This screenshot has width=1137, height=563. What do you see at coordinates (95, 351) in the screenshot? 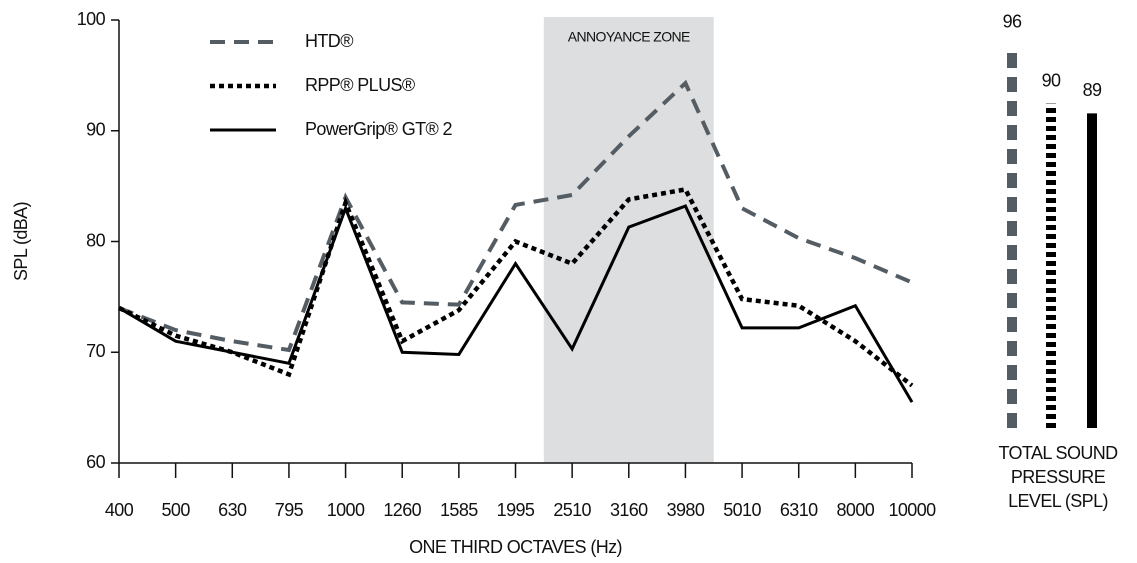
I see `y-tick-label: 70` at bounding box center [95, 351].